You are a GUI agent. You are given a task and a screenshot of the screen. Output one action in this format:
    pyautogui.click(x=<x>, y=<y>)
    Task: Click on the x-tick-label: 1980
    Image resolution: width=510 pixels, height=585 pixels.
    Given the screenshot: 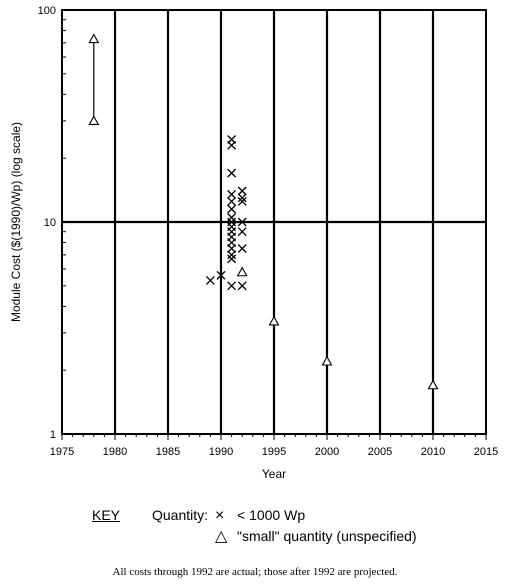 What is the action you would take?
    pyautogui.click(x=115, y=452)
    